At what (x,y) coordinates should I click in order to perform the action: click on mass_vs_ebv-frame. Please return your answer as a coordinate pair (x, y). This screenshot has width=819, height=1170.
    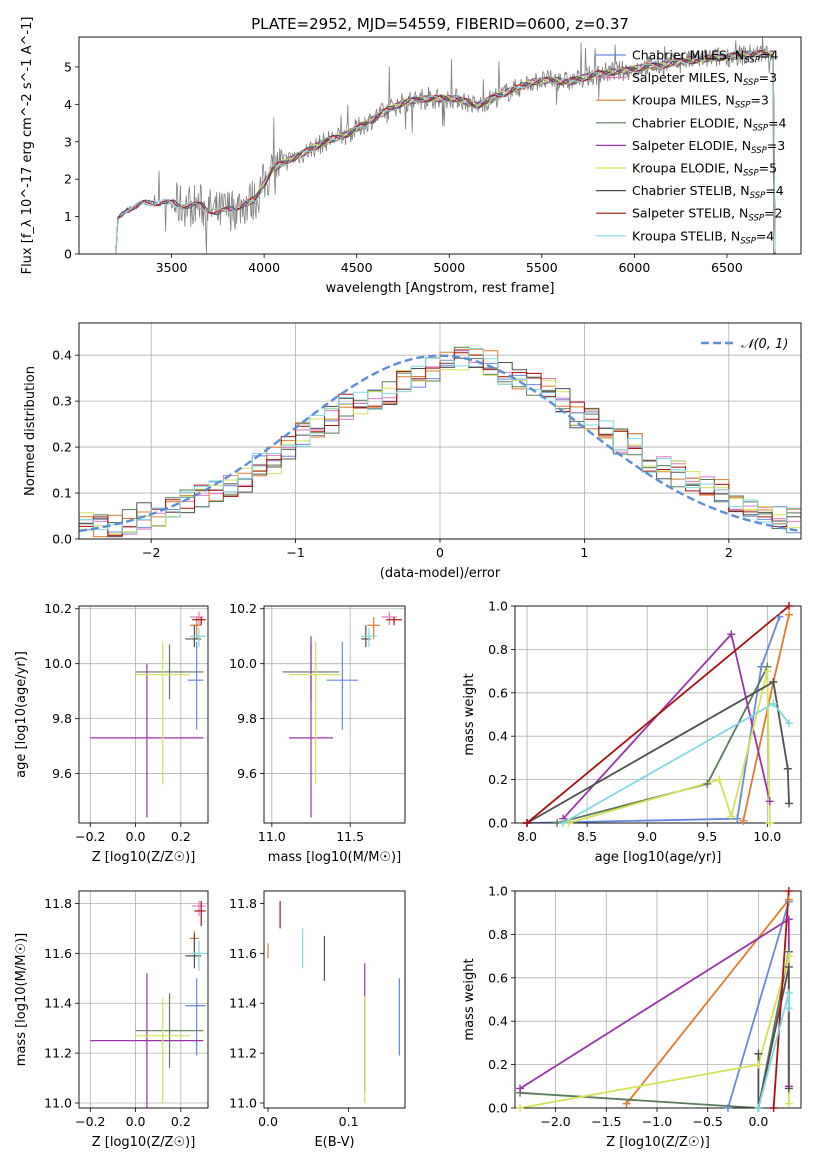
    Looking at the image, I should click on (334, 999).